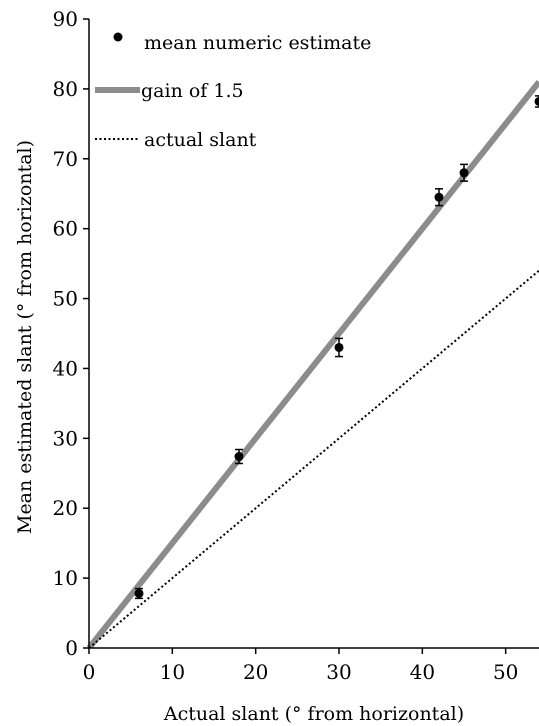 This screenshot has height=726, width=539. I want to click on x-tick-label-3: 30, so click(338, 672).